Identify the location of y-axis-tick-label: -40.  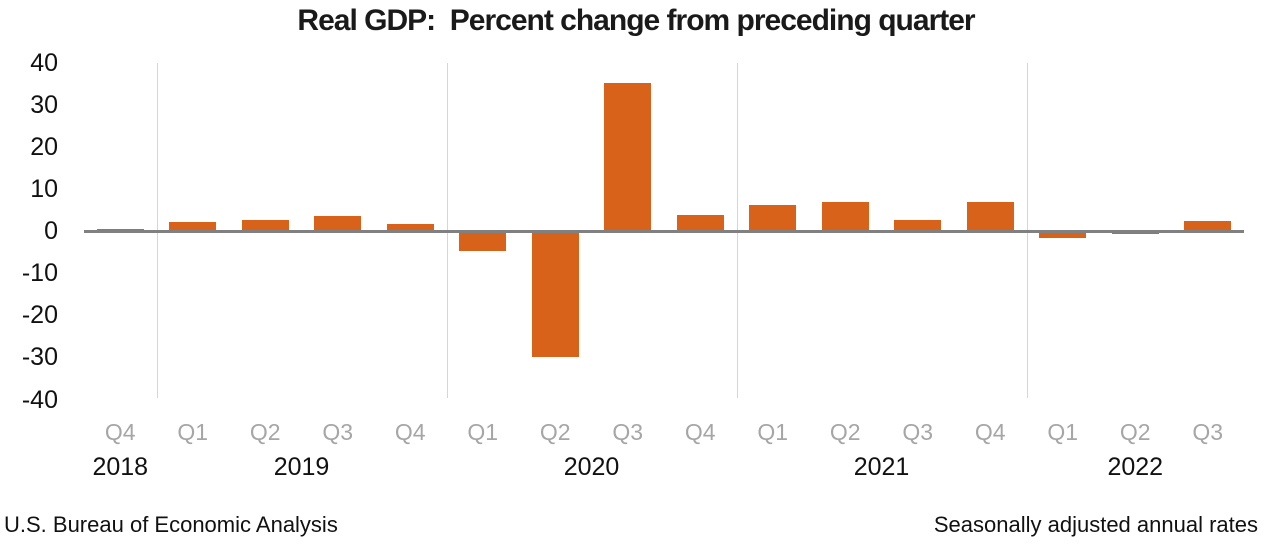
(39, 399).